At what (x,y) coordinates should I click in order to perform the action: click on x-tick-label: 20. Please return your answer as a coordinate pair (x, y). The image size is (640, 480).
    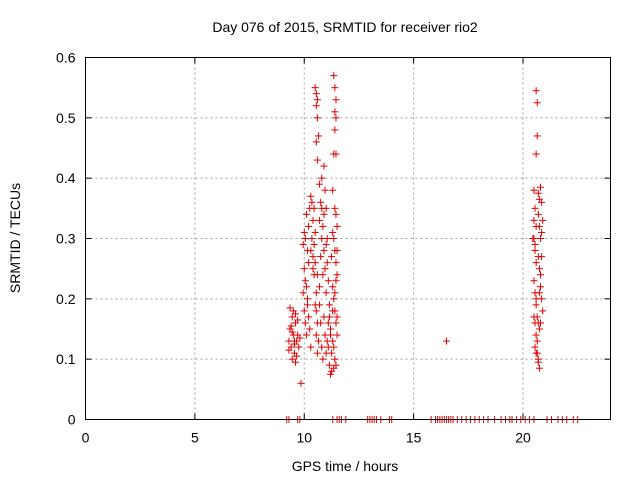
    Looking at the image, I should click on (523, 438).